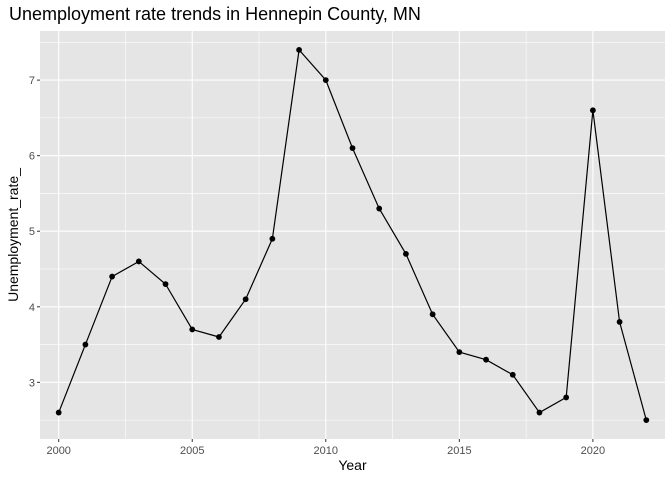 This screenshot has width=672, height=480. What do you see at coordinates (192, 451) in the screenshot?
I see `x-tick-label: 2005` at bounding box center [192, 451].